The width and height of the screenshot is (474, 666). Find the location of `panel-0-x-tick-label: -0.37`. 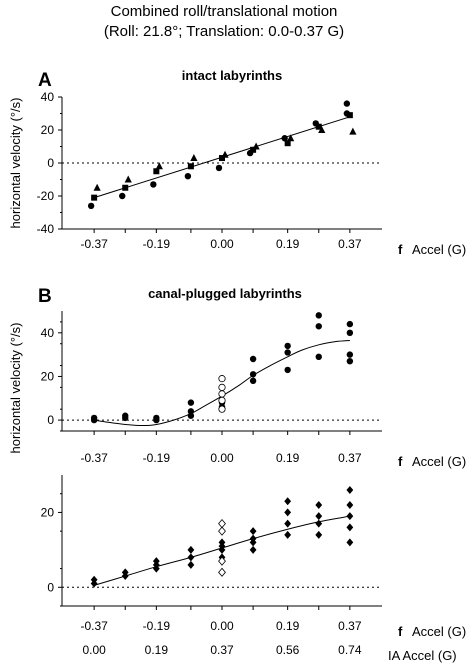

panel-0-x-tick-label: -0.37 is located at coordinates (94, 244).